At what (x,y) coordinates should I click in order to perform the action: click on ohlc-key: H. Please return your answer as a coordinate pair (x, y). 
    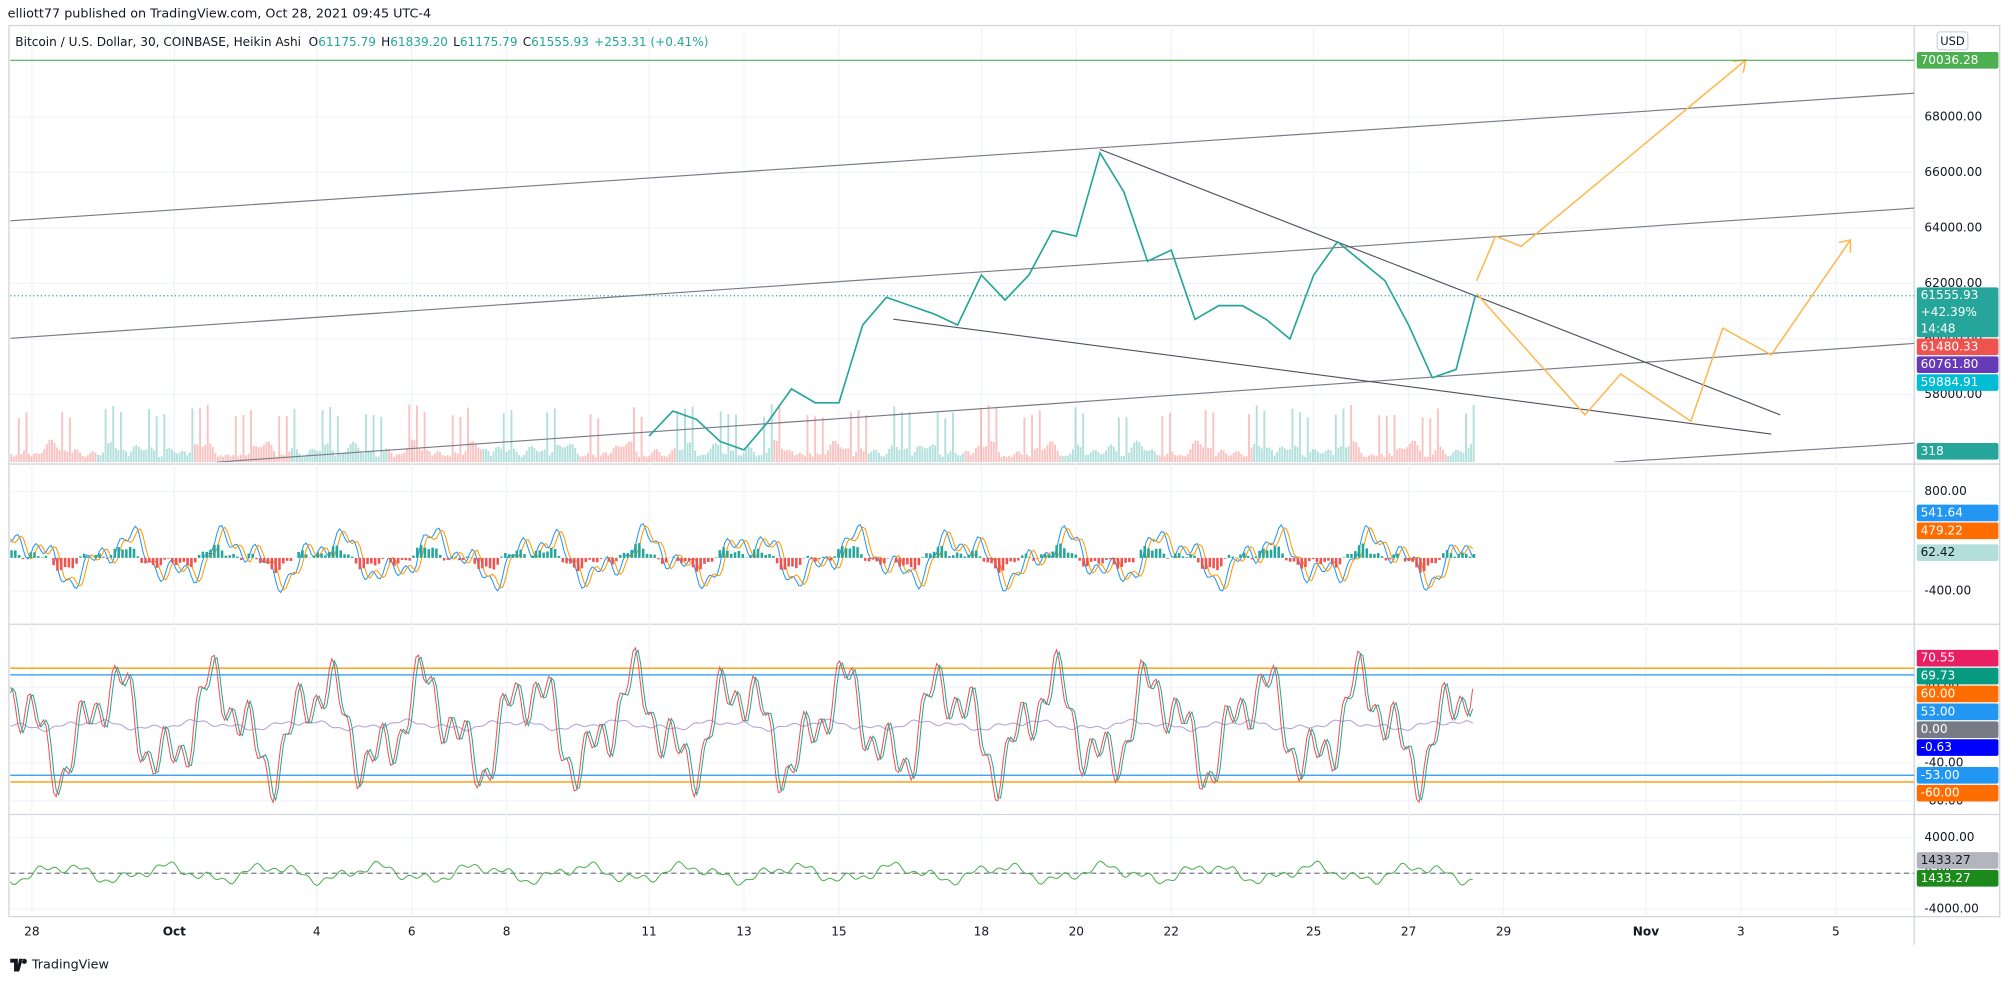
    Looking at the image, I should click on (385, 42).